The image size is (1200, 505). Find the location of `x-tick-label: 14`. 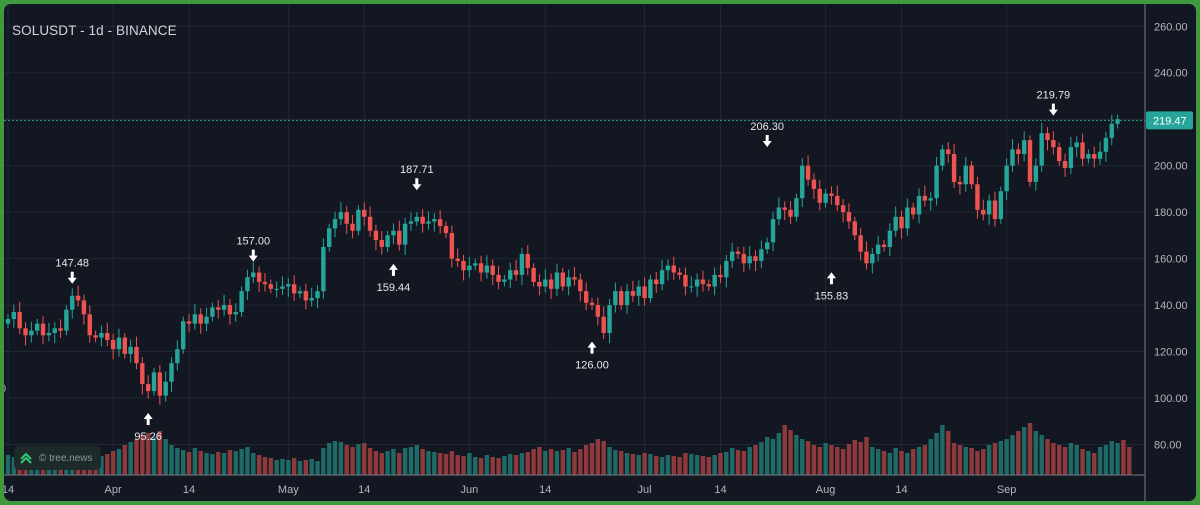

x-tick-label: 14 is located at coordinates (364, 490).